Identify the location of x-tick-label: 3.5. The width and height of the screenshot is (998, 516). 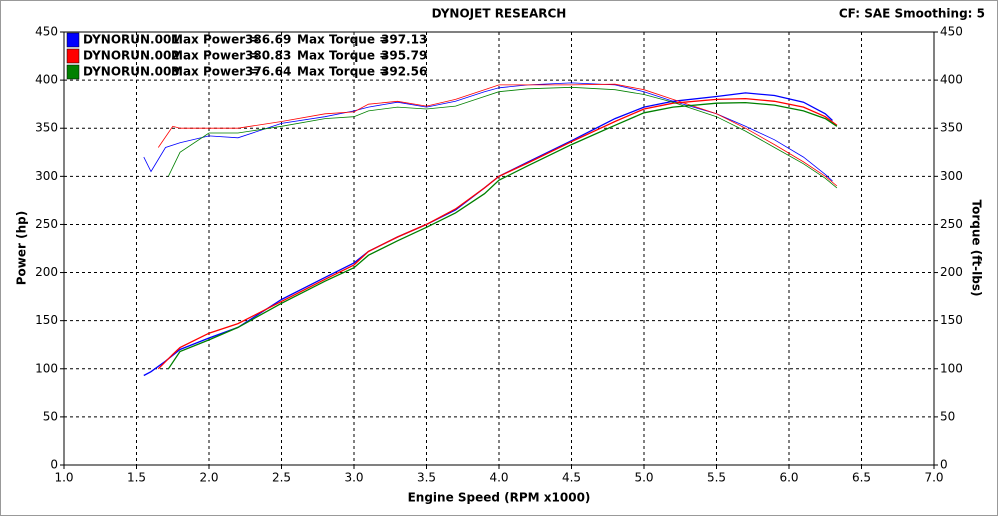
(426, 478).